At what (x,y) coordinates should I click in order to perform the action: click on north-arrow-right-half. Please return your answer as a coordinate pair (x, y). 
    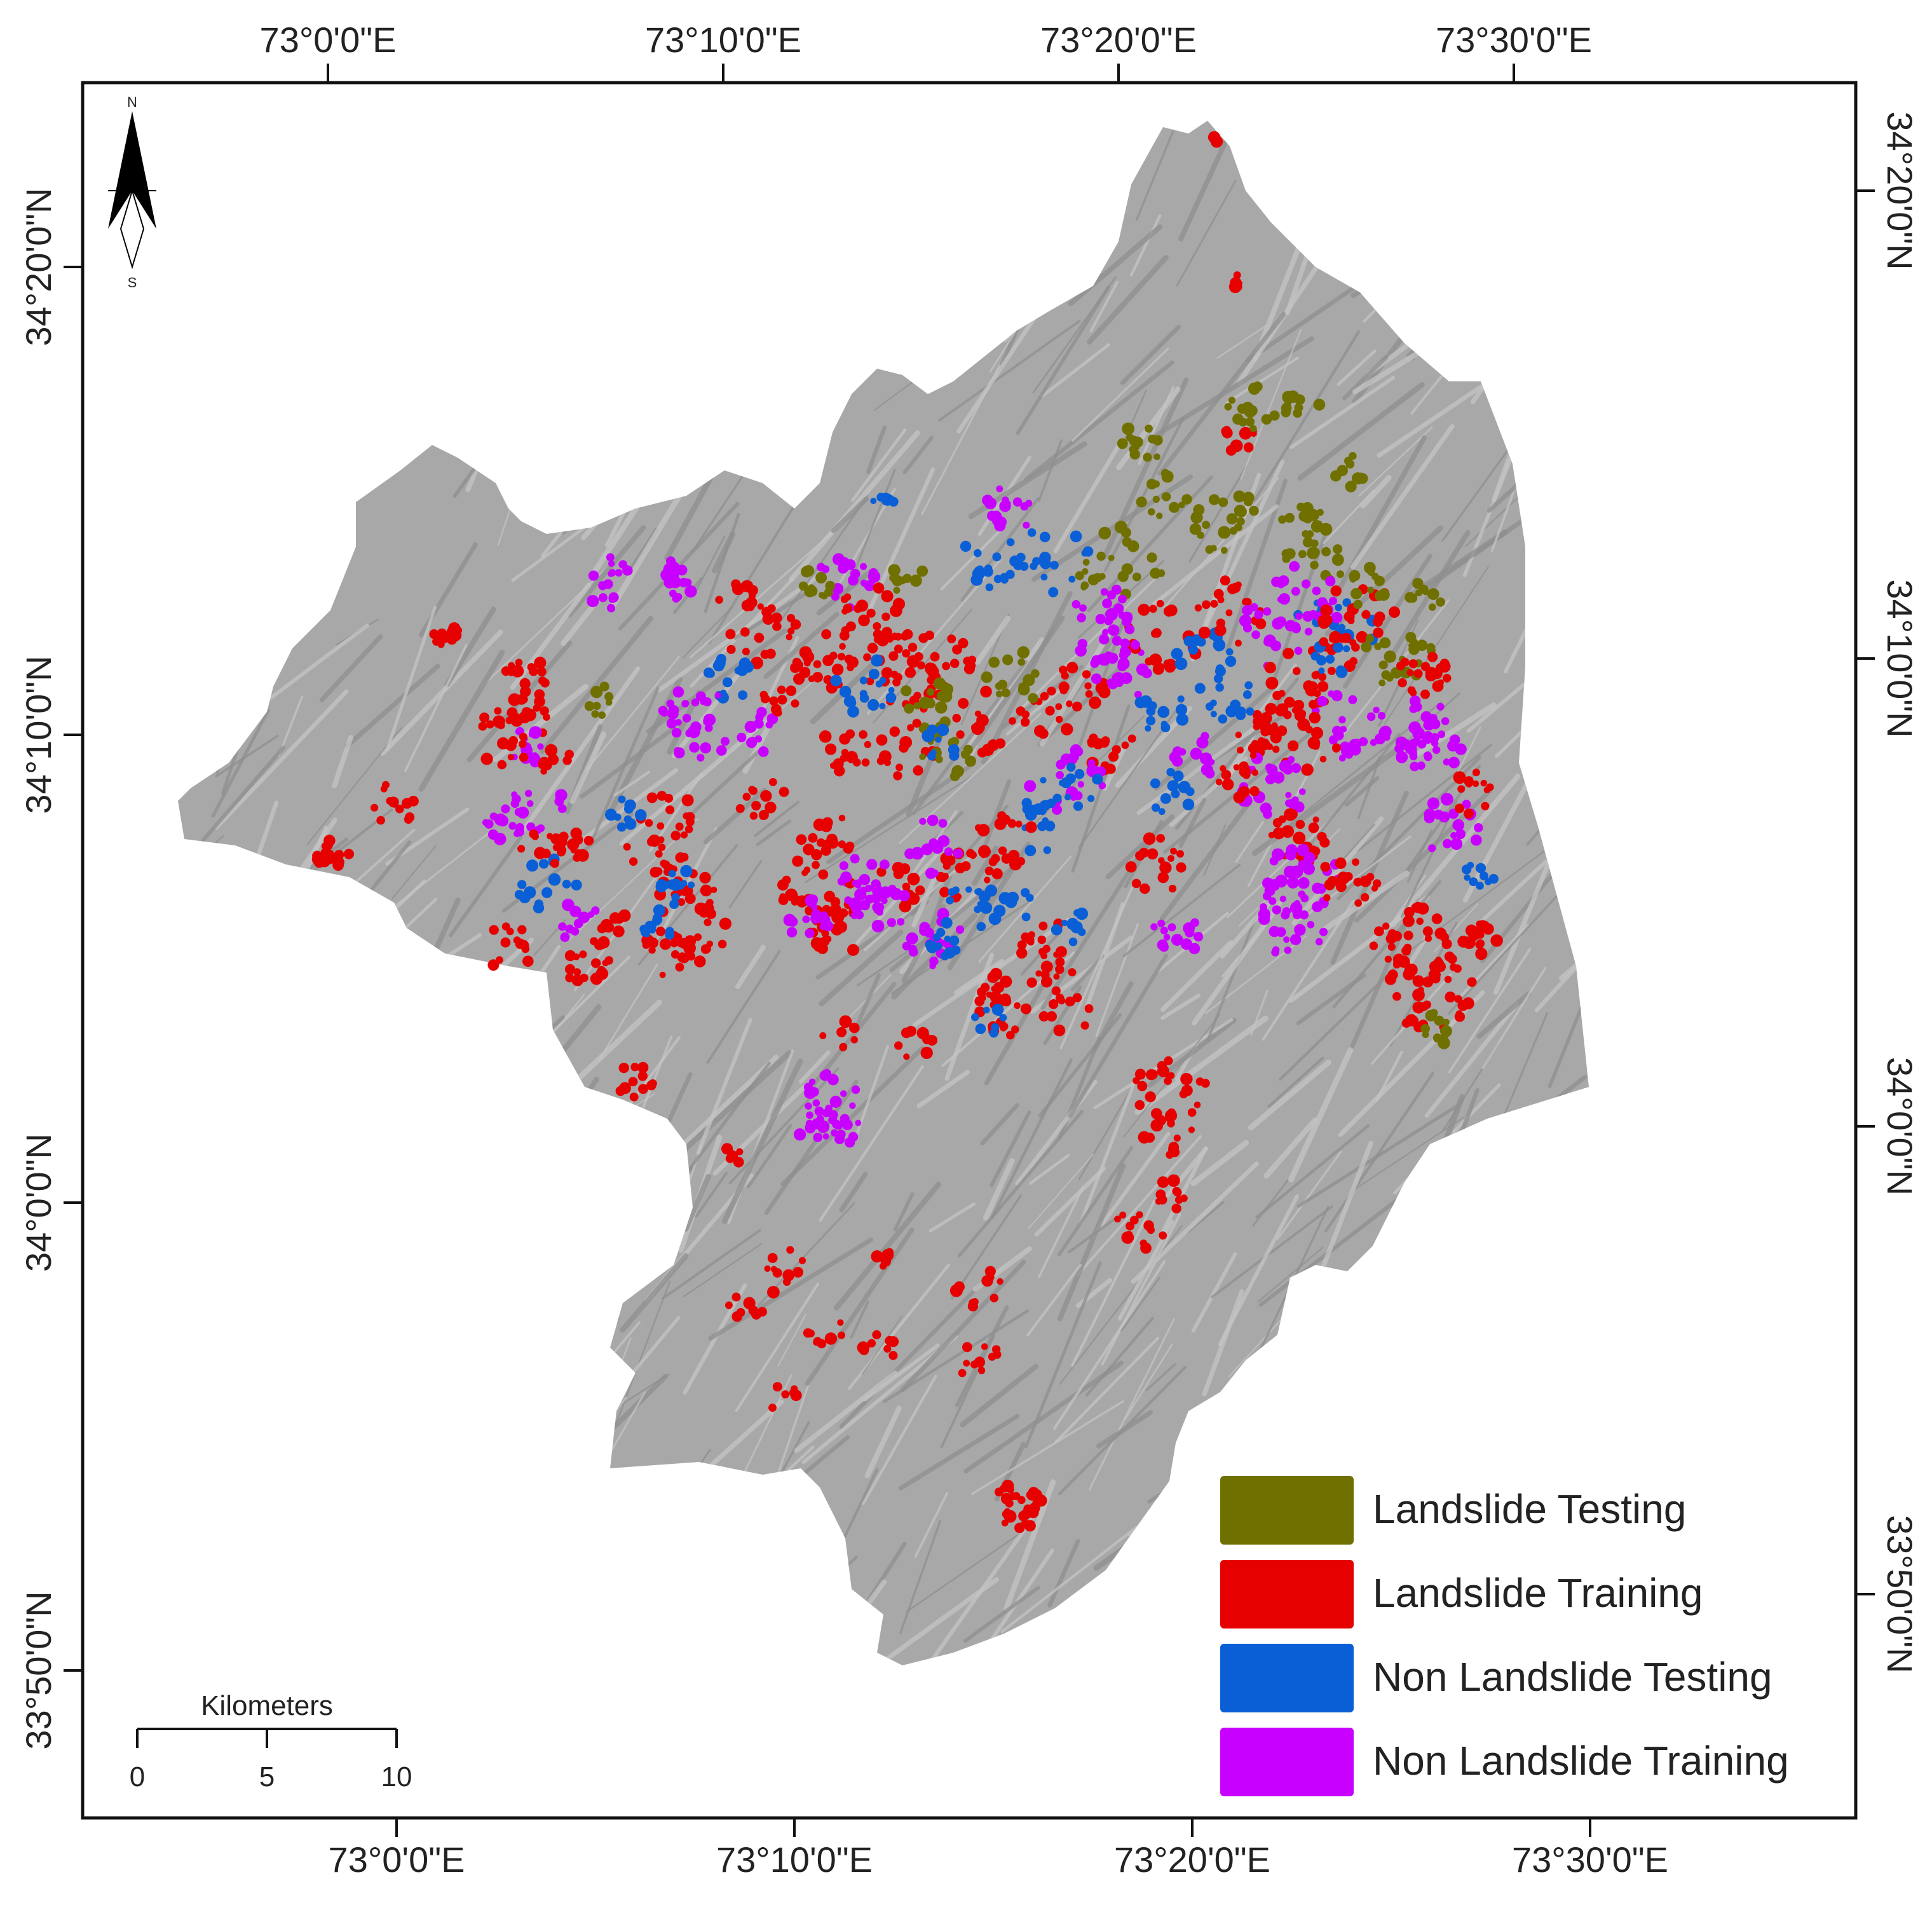
    Looking at the image, I should click on (144, 170).